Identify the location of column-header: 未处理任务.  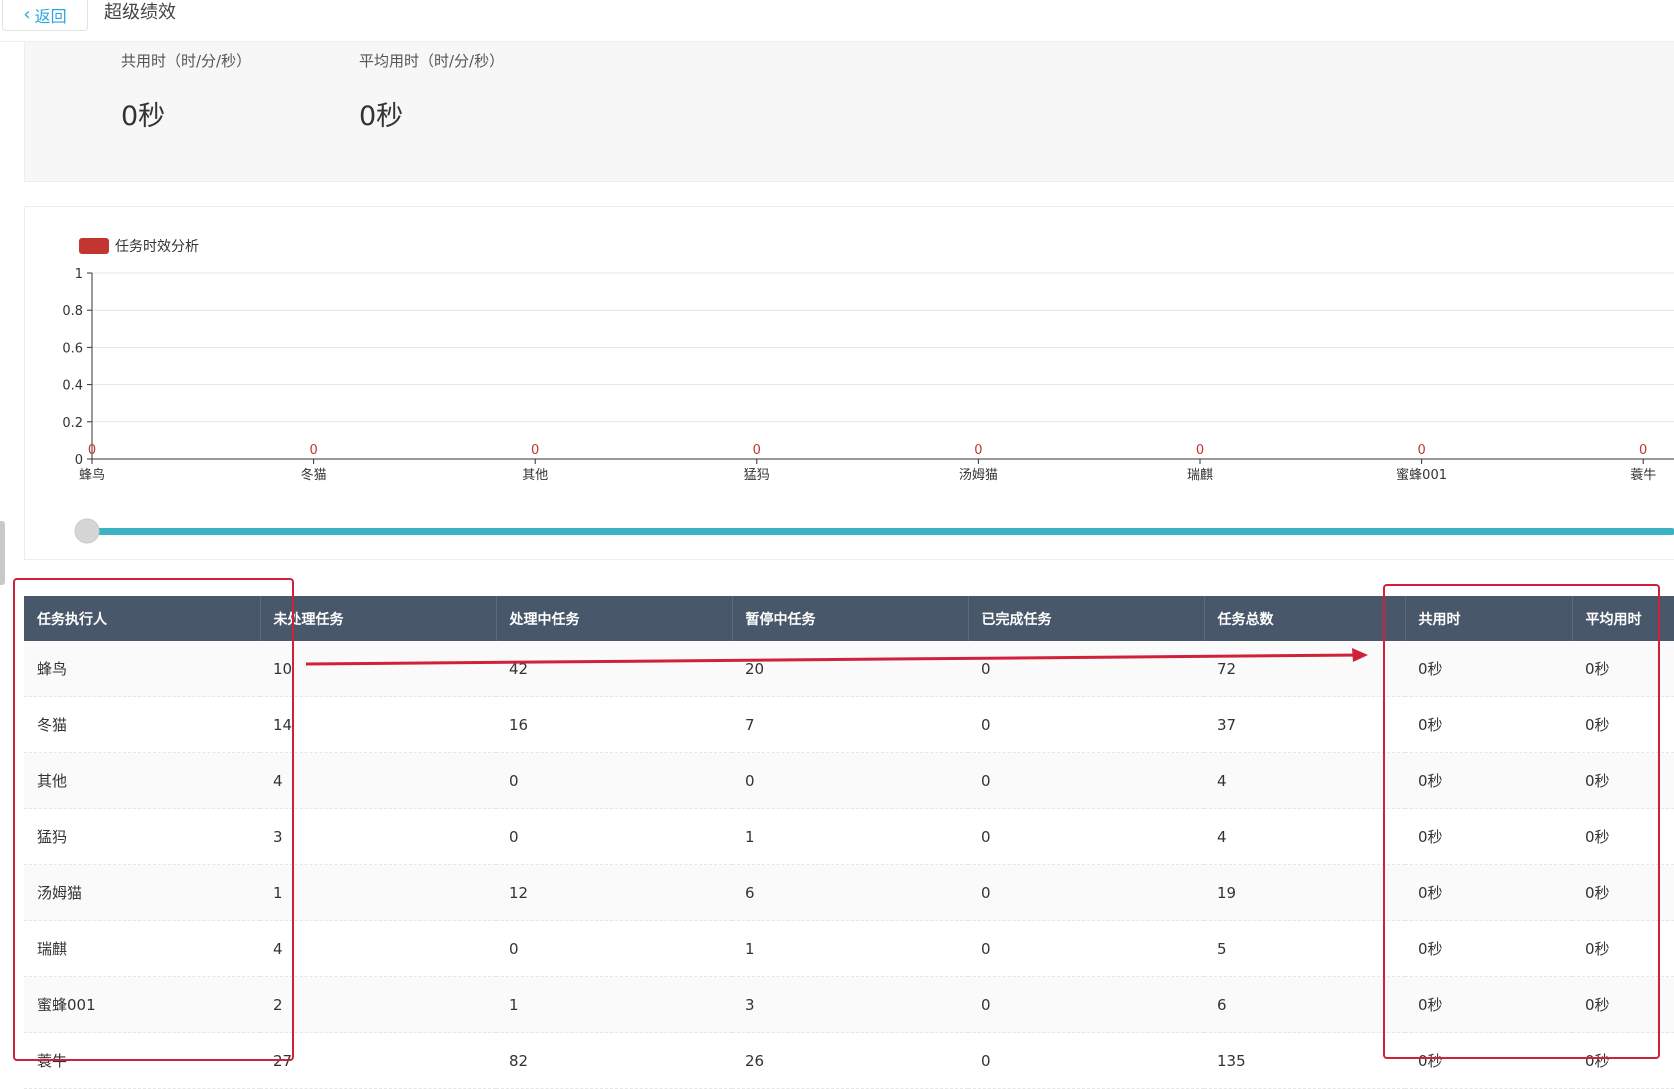
(378, 618).